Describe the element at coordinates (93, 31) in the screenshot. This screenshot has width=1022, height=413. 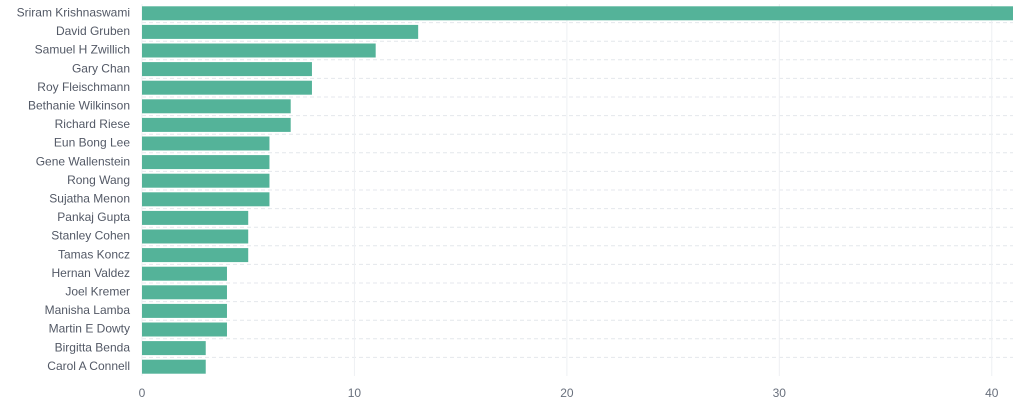
I see `y-tick-label: David Gruben` at that location.